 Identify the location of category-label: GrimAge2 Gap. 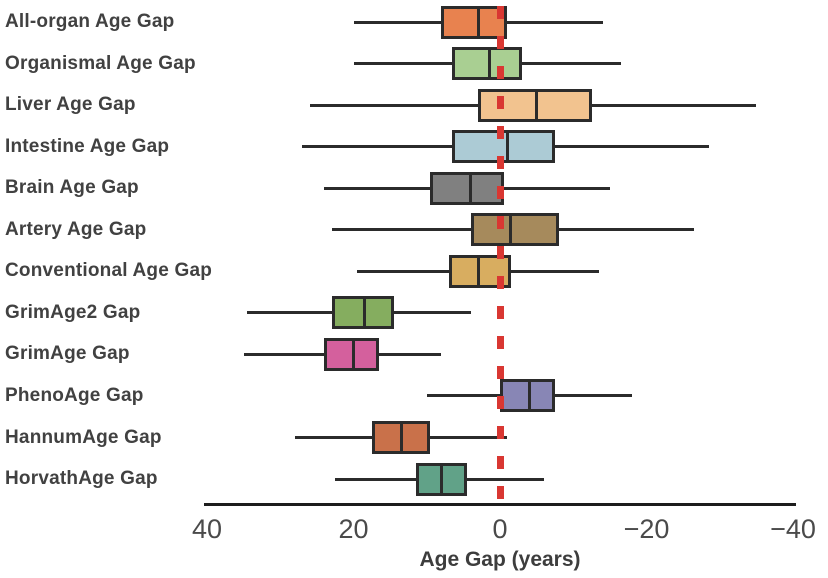
(73, 312).